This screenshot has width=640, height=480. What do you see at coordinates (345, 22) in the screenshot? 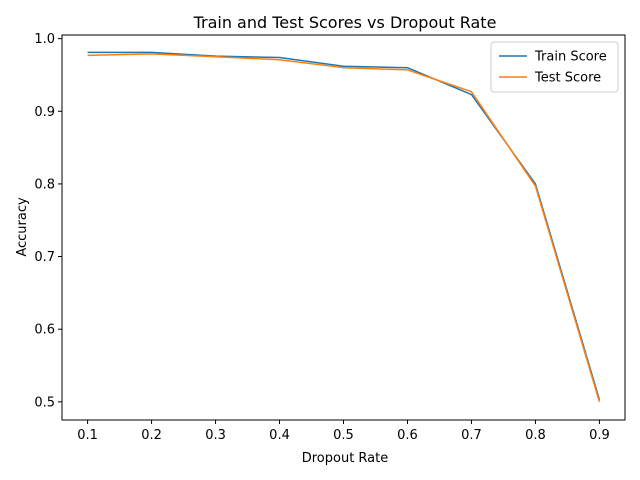
I see `chart-title: Train and Test Scores vs Dropout Rate` at bounding box center [345, 22].